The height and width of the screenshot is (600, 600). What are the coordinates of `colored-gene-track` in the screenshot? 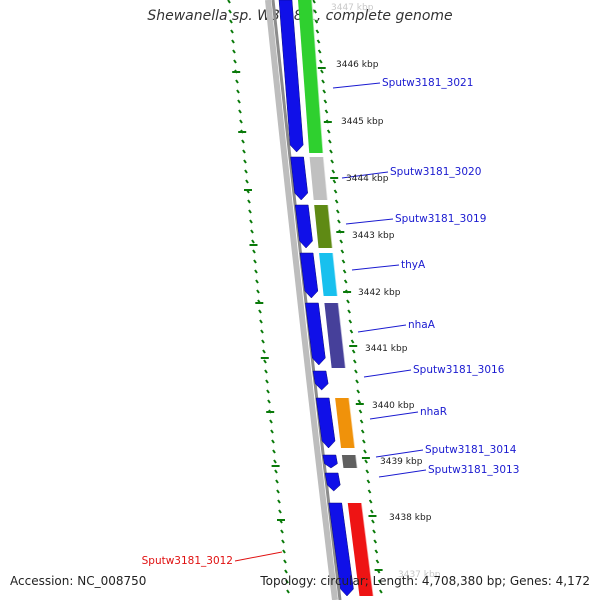 It's located at (336, 298).